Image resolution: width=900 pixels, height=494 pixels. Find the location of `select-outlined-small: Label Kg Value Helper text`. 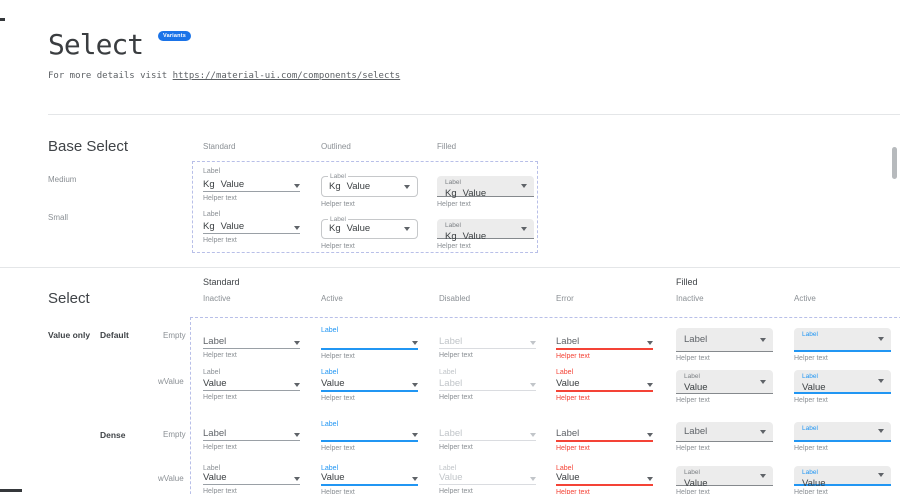

select-outlined-small: Label Kg Value Helper text is located at coordinates (369, 230).